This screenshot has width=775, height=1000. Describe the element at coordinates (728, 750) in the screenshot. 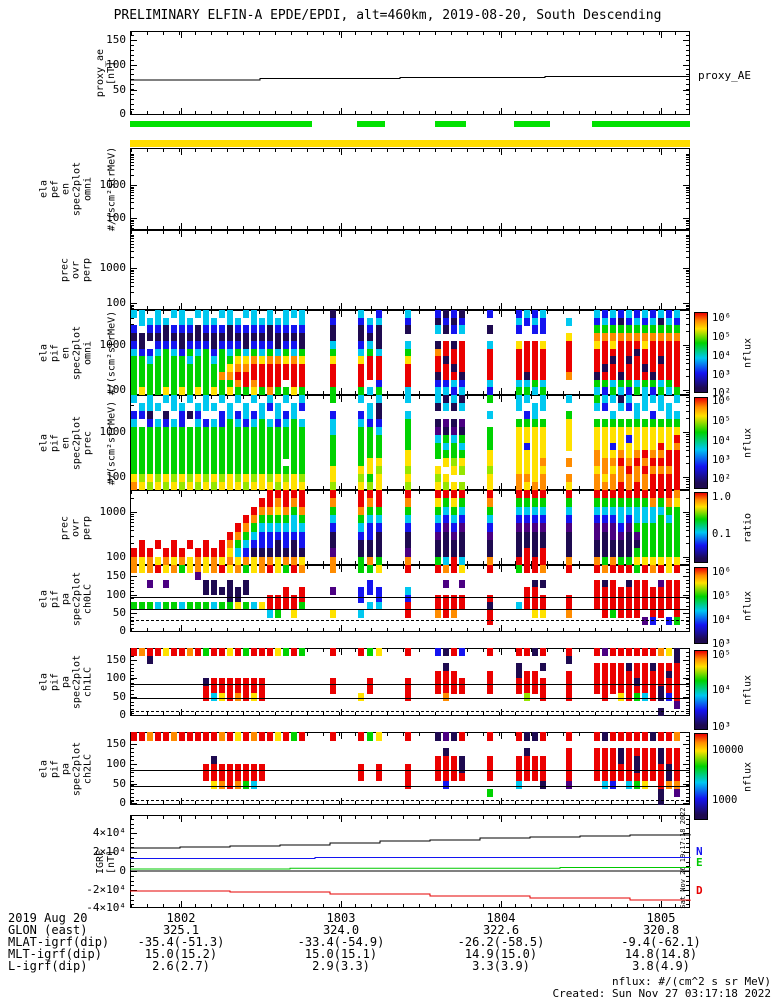

I see `colorbar-tick-label: 10000` at that location.